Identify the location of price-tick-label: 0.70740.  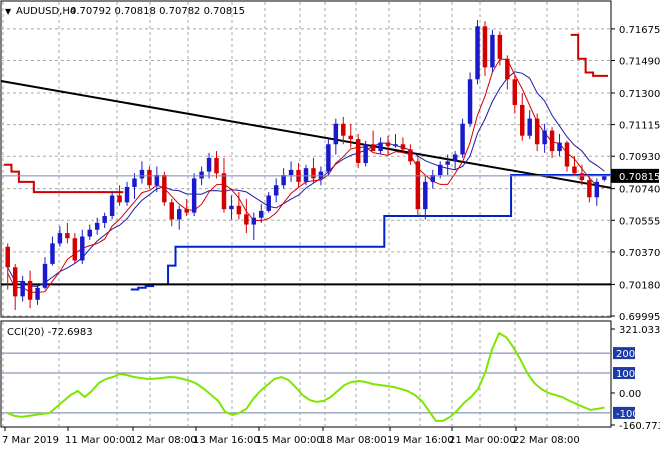
(639, 190).